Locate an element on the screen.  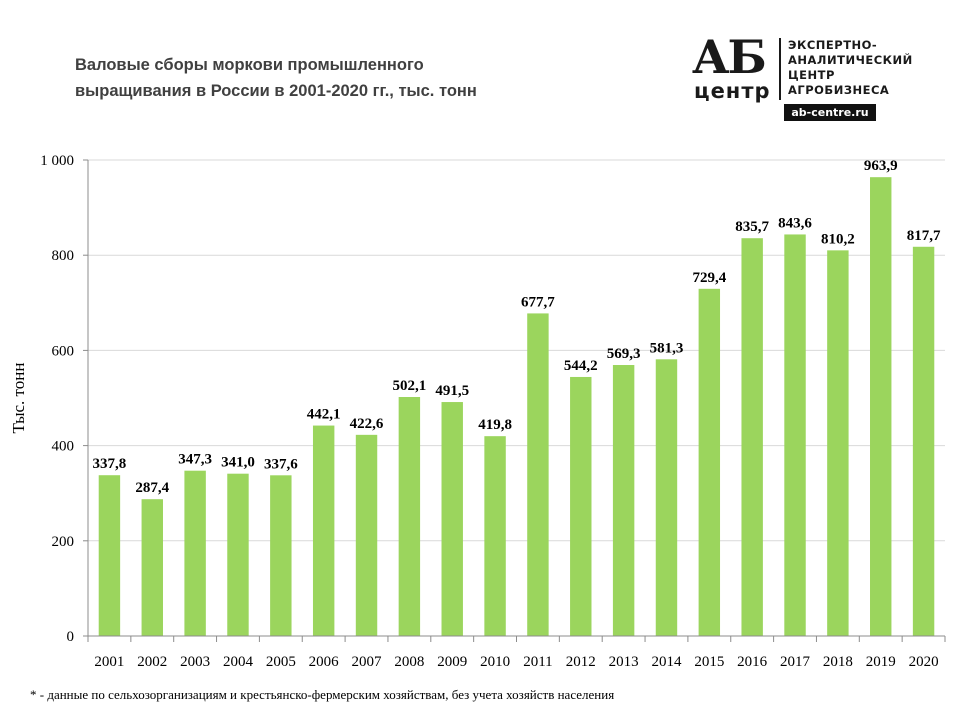
x-tick-label: 2016 is located at coordinates (752, 662).